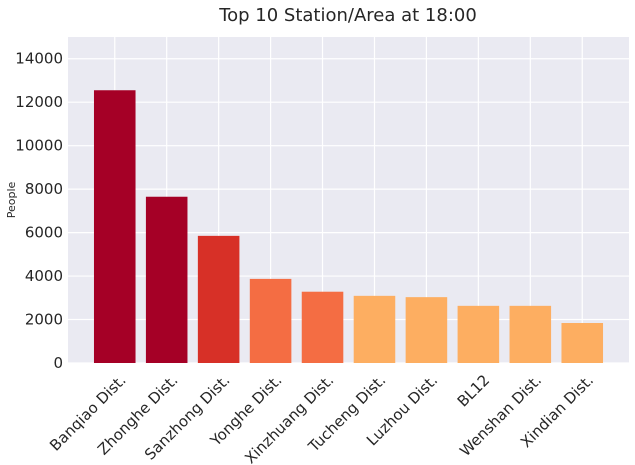 This screenshot has height=465, width=635. I want to click on y-tick-label: 2000, so click(44, 320).